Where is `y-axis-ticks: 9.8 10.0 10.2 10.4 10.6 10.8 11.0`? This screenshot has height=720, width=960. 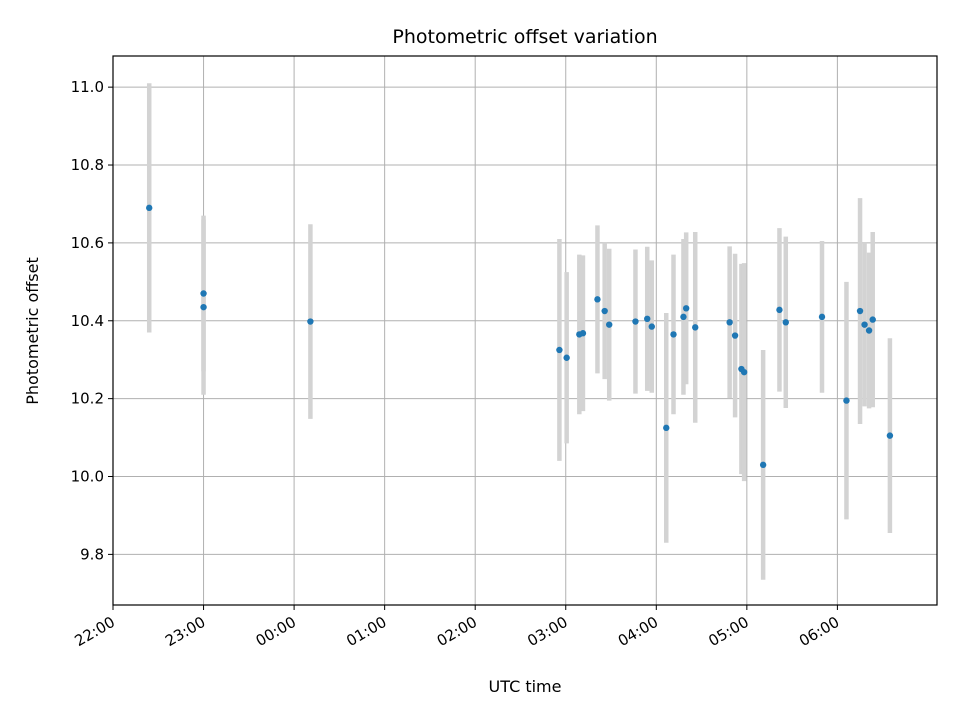
y-axis-ticks: 9.8 10.0 10.2 10.4 10.6 10.8 11.0 is located at coordinates (92, 320).